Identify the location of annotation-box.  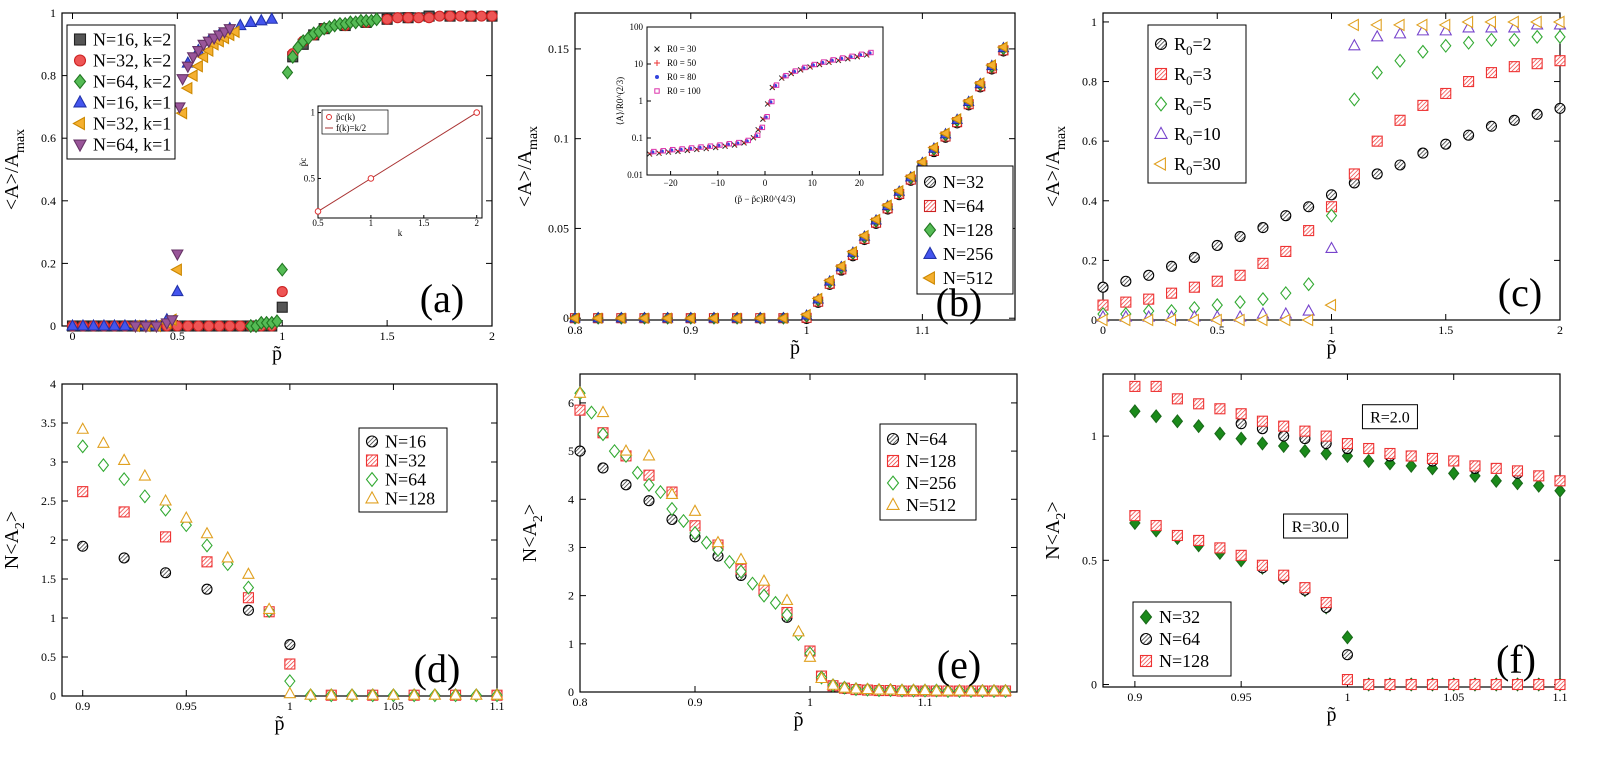
(1389, 417).